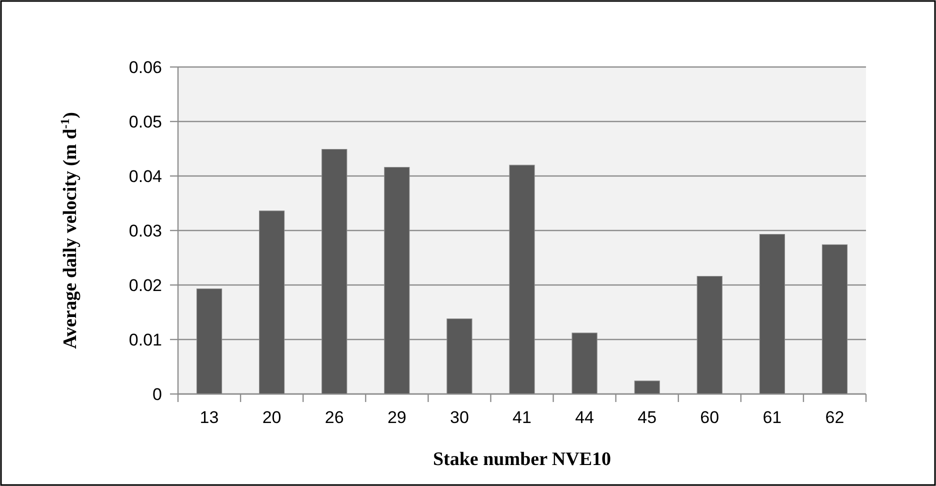 The width and height of the screenshot is (936, 486). I want to click on x-tick-label: 30, so click(459, 417).